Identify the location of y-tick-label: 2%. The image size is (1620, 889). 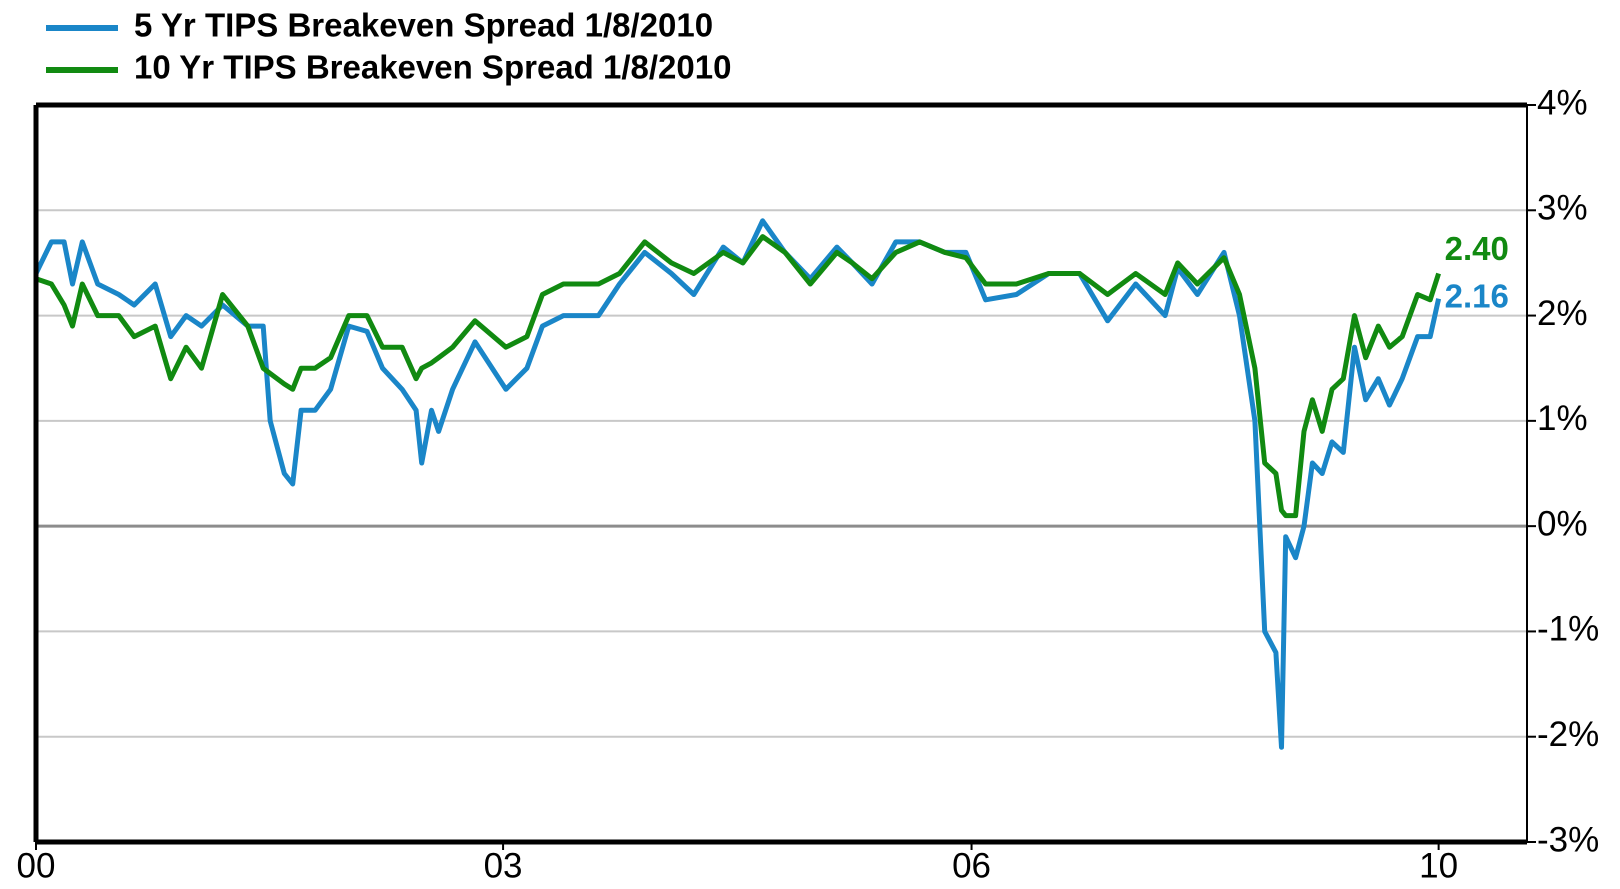
(1562, 313).